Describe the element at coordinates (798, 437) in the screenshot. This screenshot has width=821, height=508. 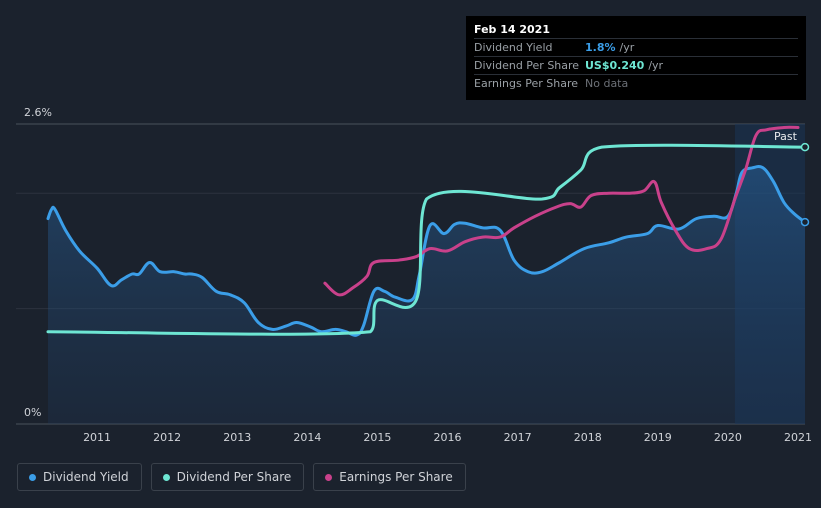
I see `x-tick-label: 2021` at that location.